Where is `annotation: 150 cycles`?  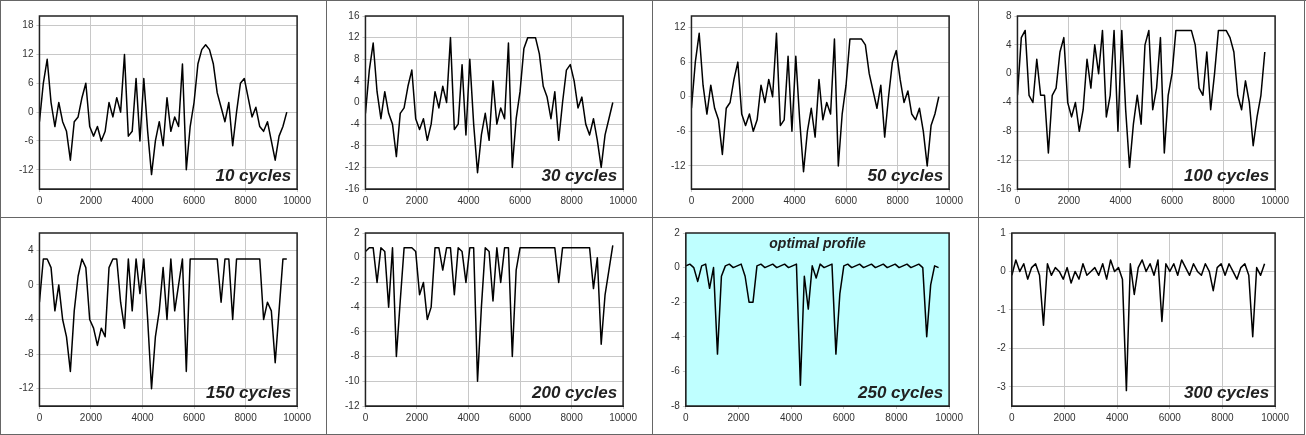
annotation: 150 cycles is located at coordinates (248, 392).